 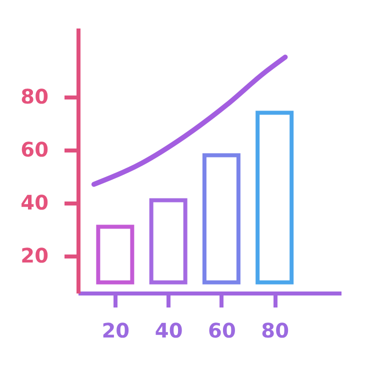 I want to click on y-tick-label: 80, so click(x=34, y=96).